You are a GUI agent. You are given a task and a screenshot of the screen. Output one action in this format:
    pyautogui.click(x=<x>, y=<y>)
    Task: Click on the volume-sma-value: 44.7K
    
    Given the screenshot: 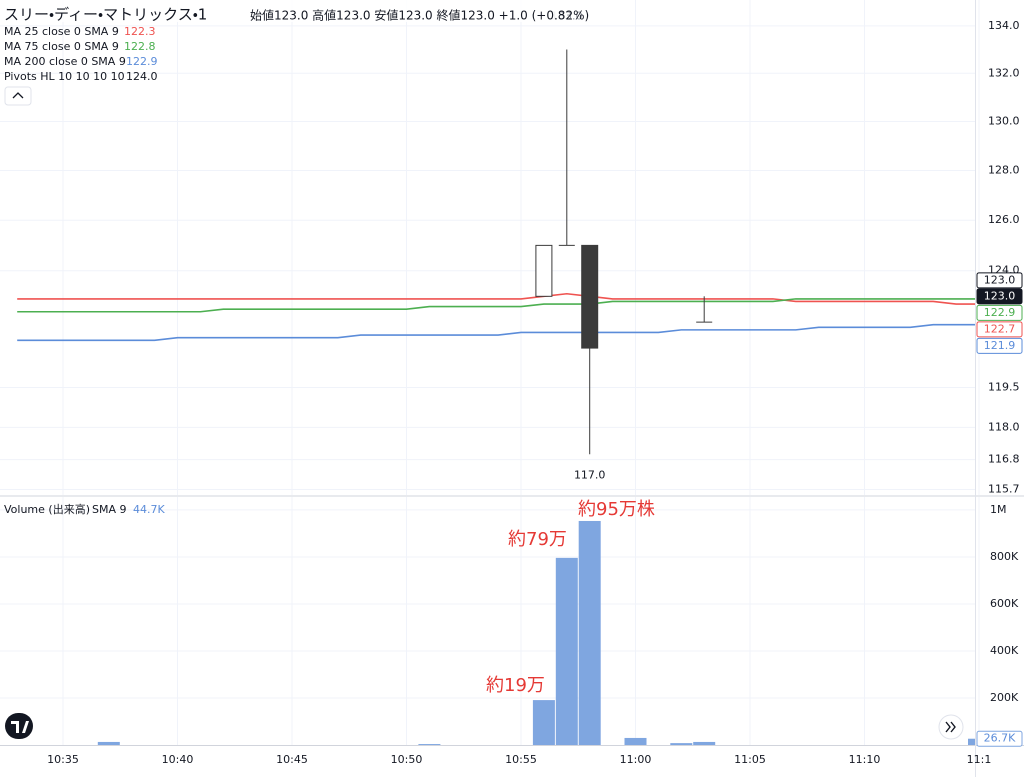 What is the action you would take?
    pyautogui.click(x=149, y=509)
    